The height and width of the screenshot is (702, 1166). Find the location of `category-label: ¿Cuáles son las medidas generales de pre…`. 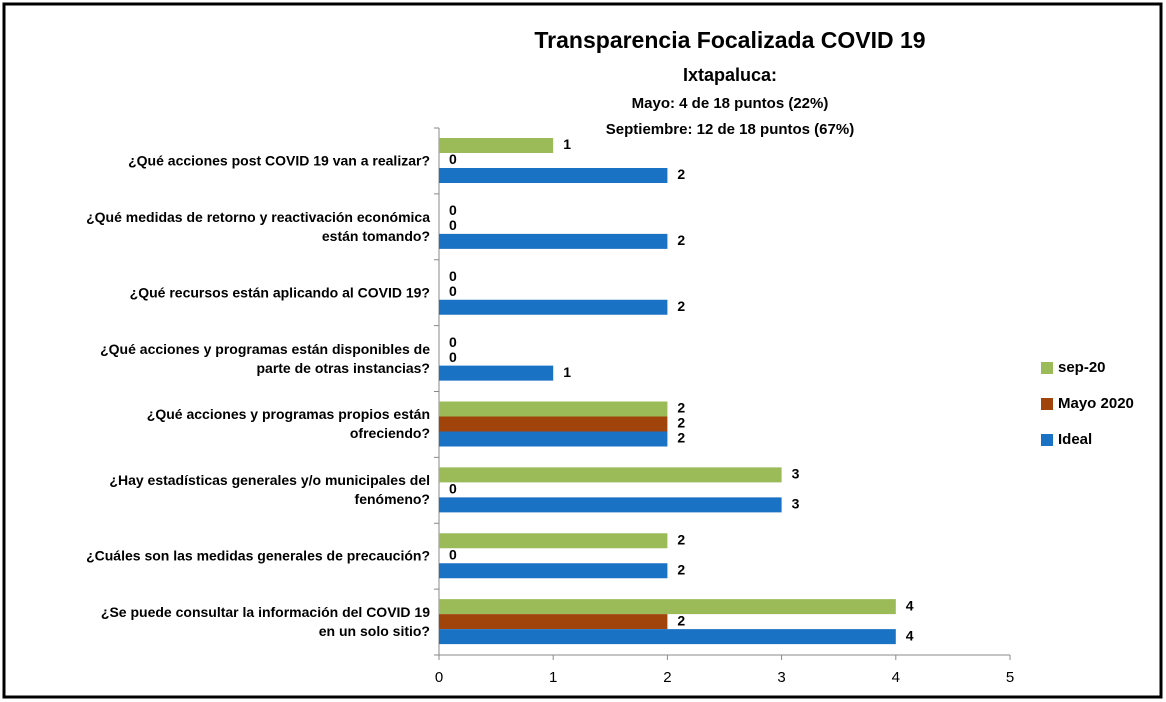

category-label: ¿Cuáles son las medidas generales de pre… is located at coordinates (258, 555).